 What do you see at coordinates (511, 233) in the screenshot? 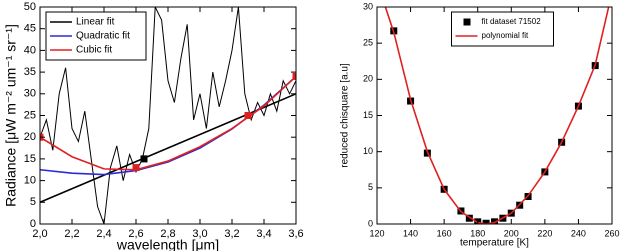
I see `x-tick-label: 200` at bounding box center [511, 233].